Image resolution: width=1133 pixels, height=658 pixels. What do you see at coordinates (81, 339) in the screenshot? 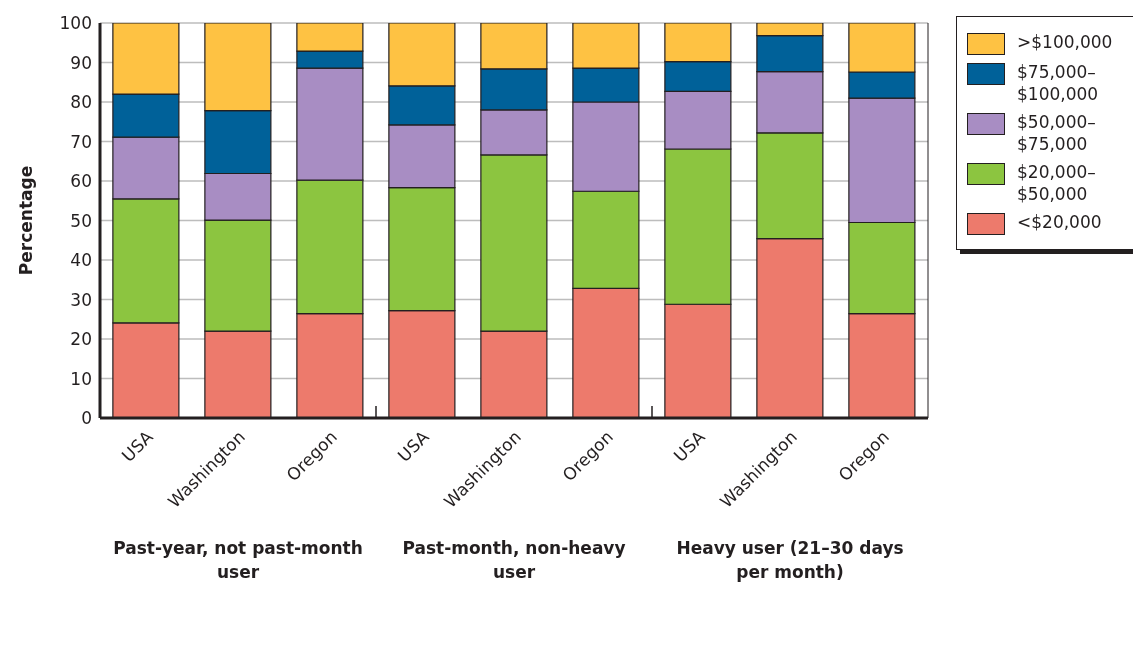
I see `y-tick-label: 20` at bounding box center [81, 339].